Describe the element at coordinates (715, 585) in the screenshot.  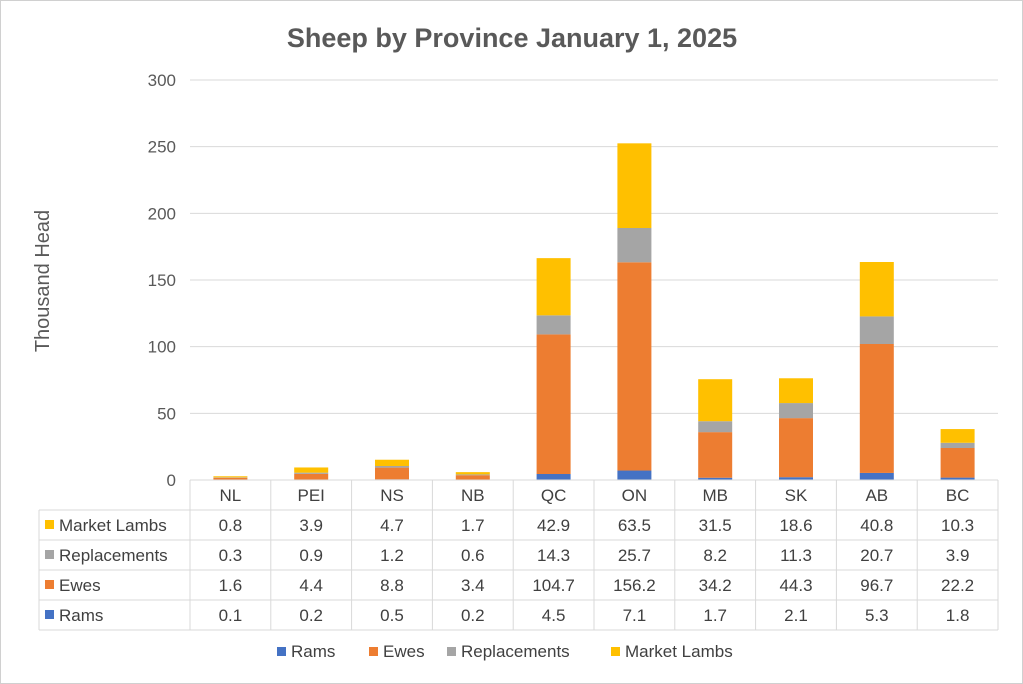
I see `table-cell: 34.2` at that location.